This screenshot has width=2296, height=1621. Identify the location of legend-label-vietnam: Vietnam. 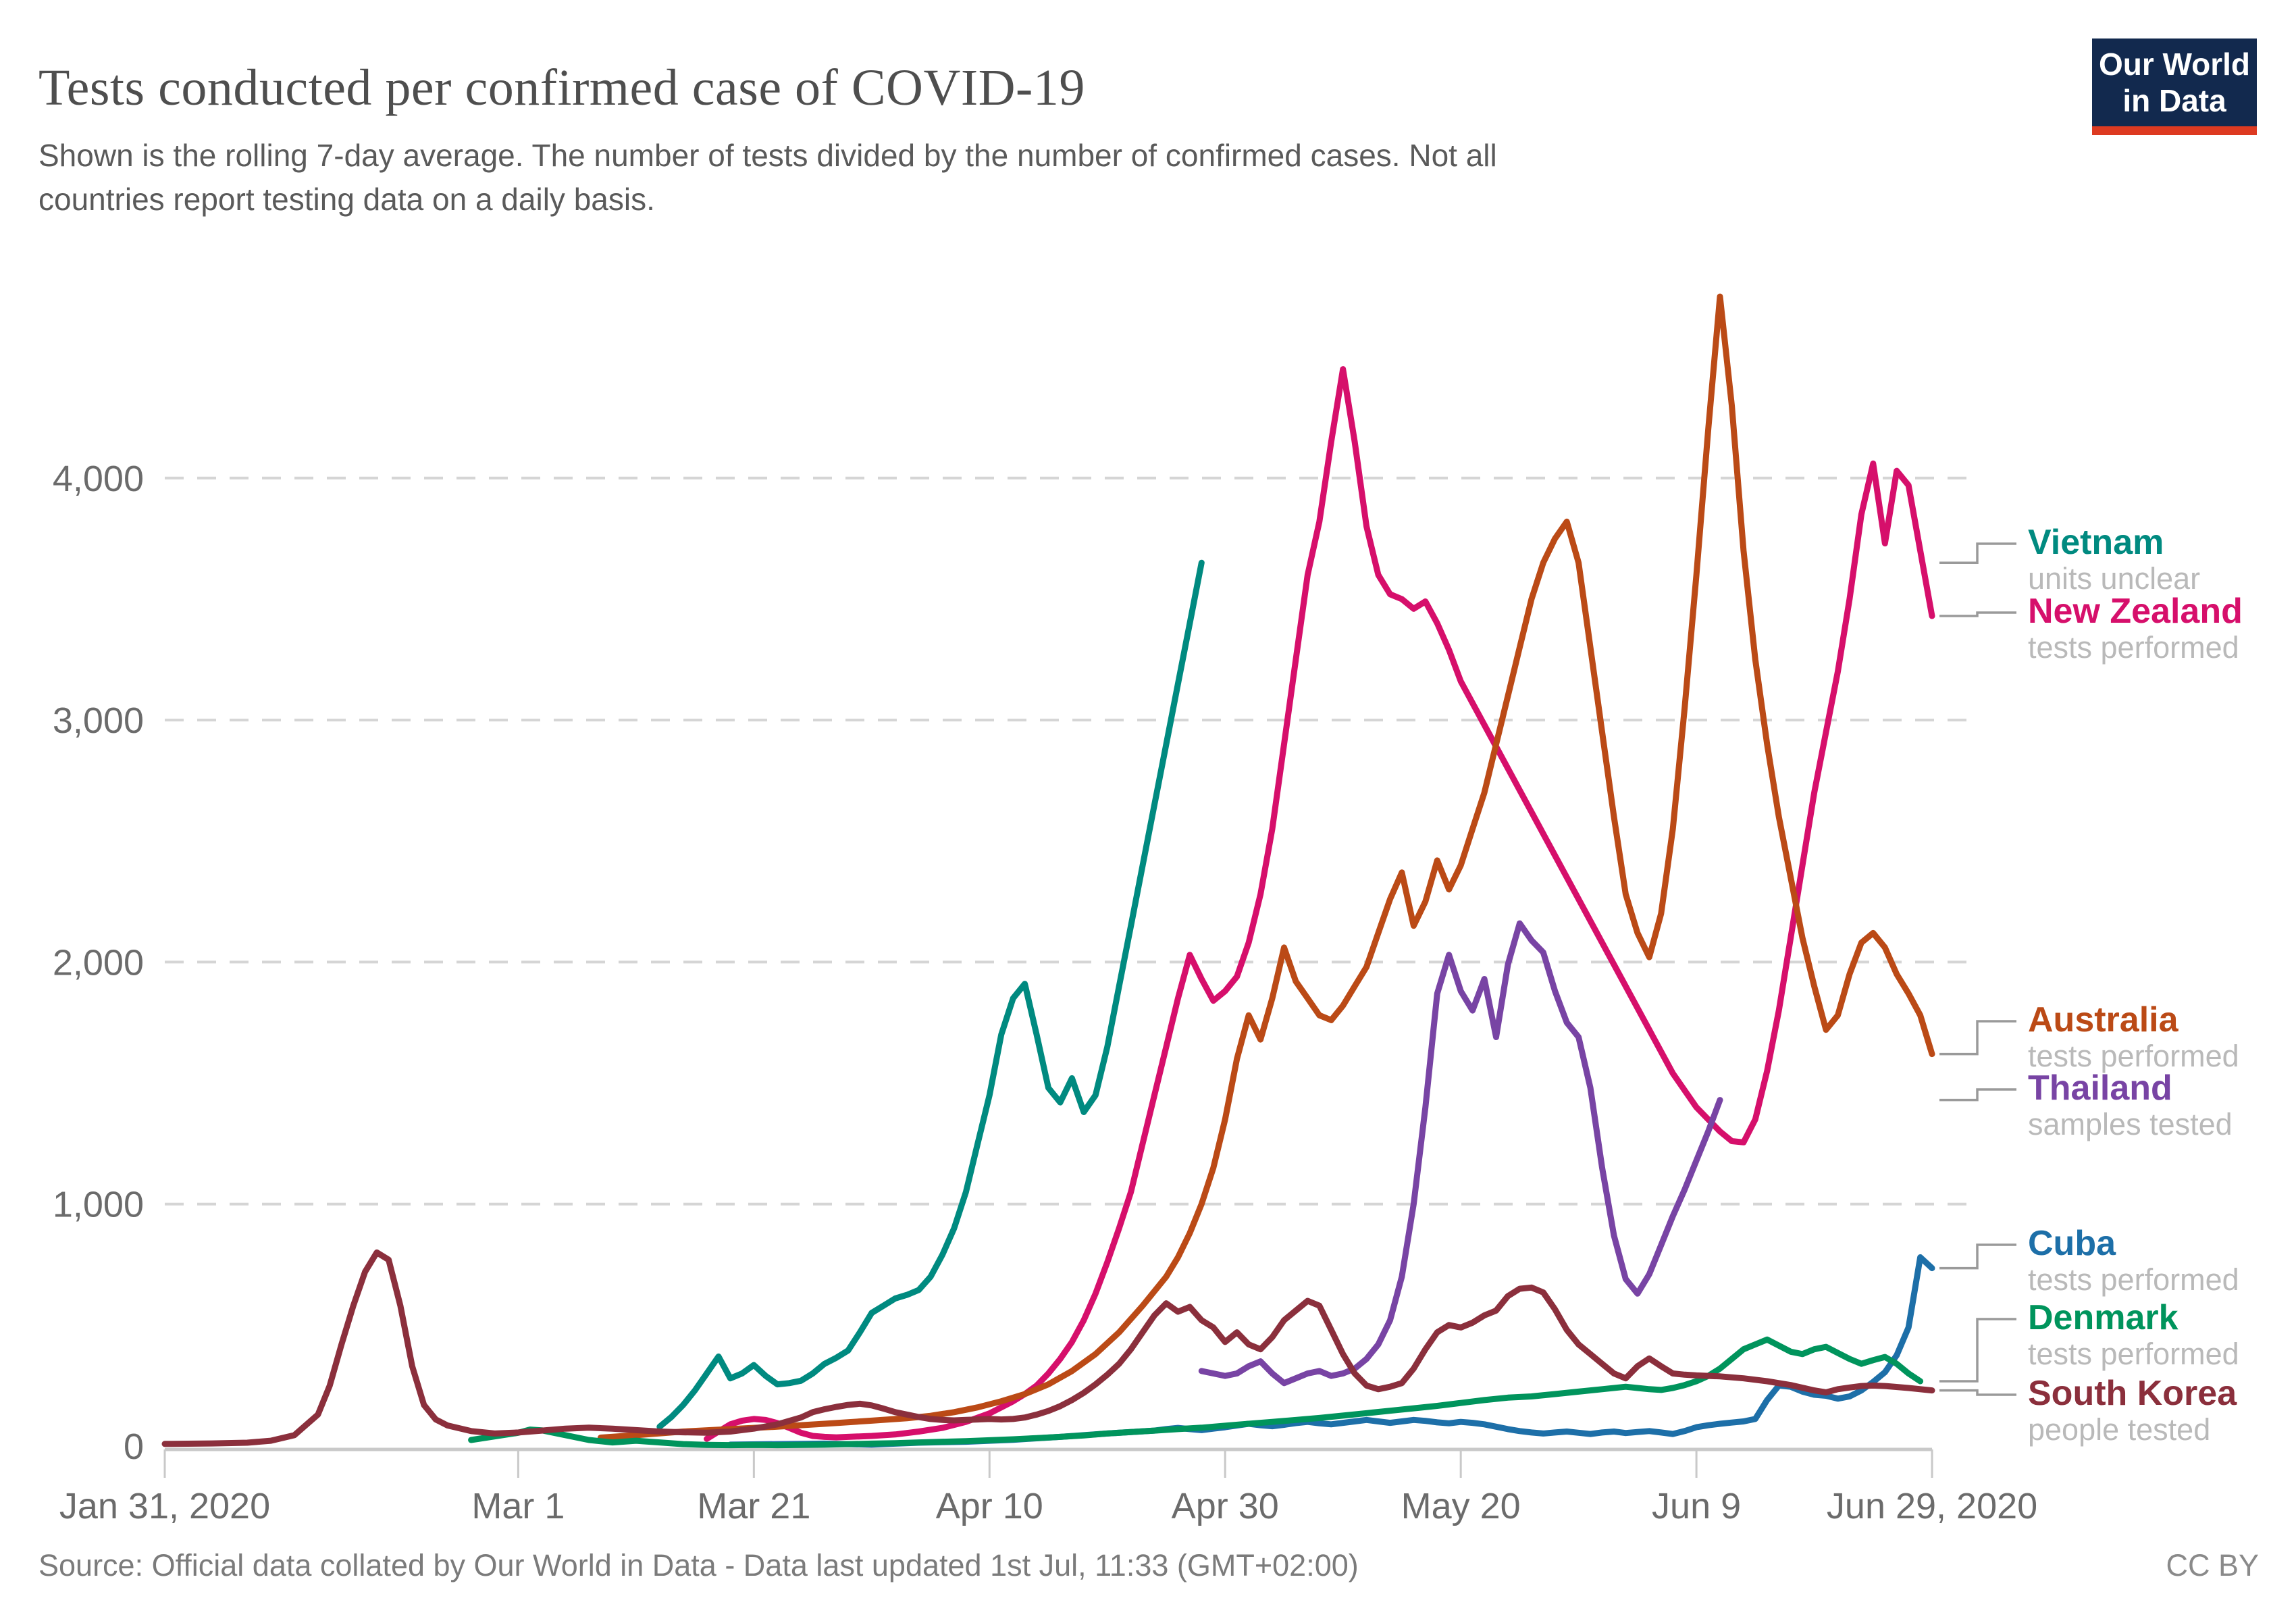
(2096, 542).